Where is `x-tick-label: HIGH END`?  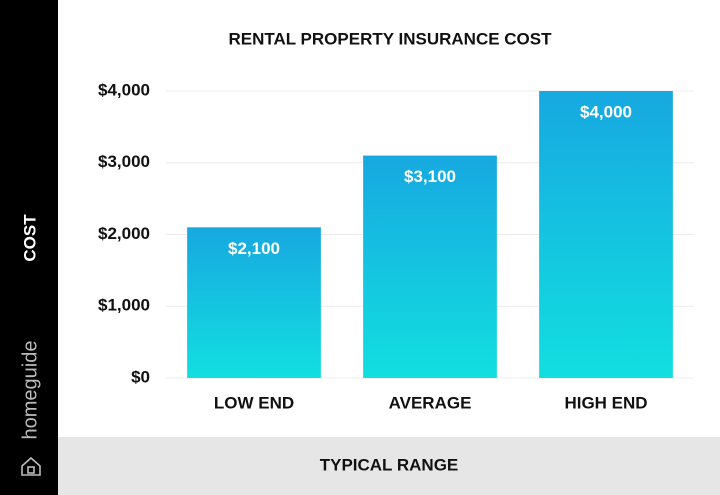
x-tick-label: HIGH END is located at coordinates (605, 402).